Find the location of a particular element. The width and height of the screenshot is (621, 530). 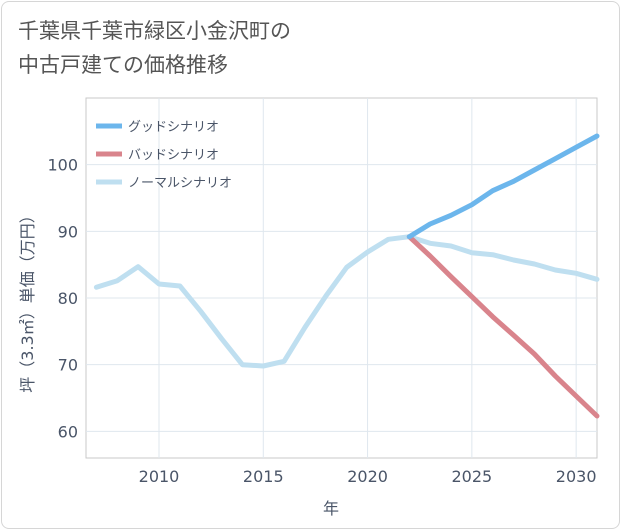

x-tick-label: 2025 is located at coordinates (471, 476).